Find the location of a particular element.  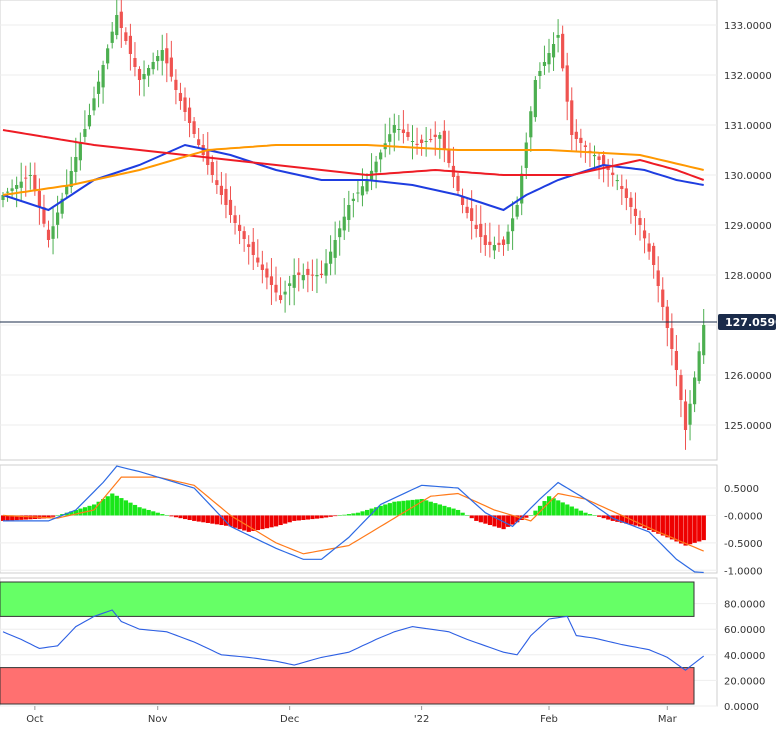

price-tick-label: 128.0000 is located at coordinates (748, 276).